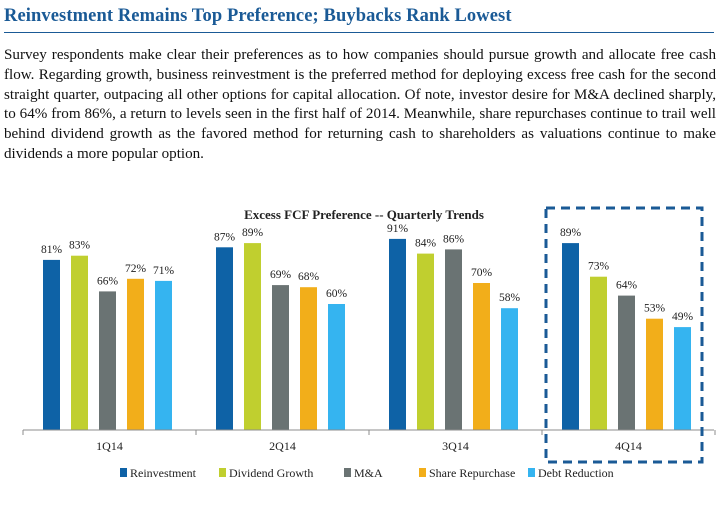 This screenshot has width=720, height=509. Describe the element at coordinates (397, 334) in the screenshot. I see `bar-reinvestment-3q14` at that location.